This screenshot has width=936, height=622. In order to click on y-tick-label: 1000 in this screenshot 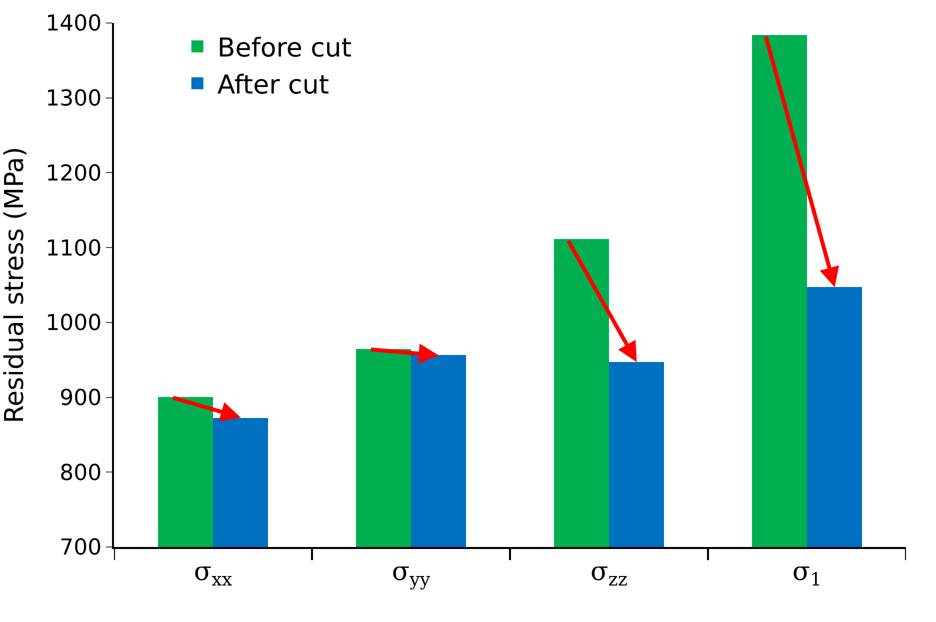, I will do `click(74, 323)`.